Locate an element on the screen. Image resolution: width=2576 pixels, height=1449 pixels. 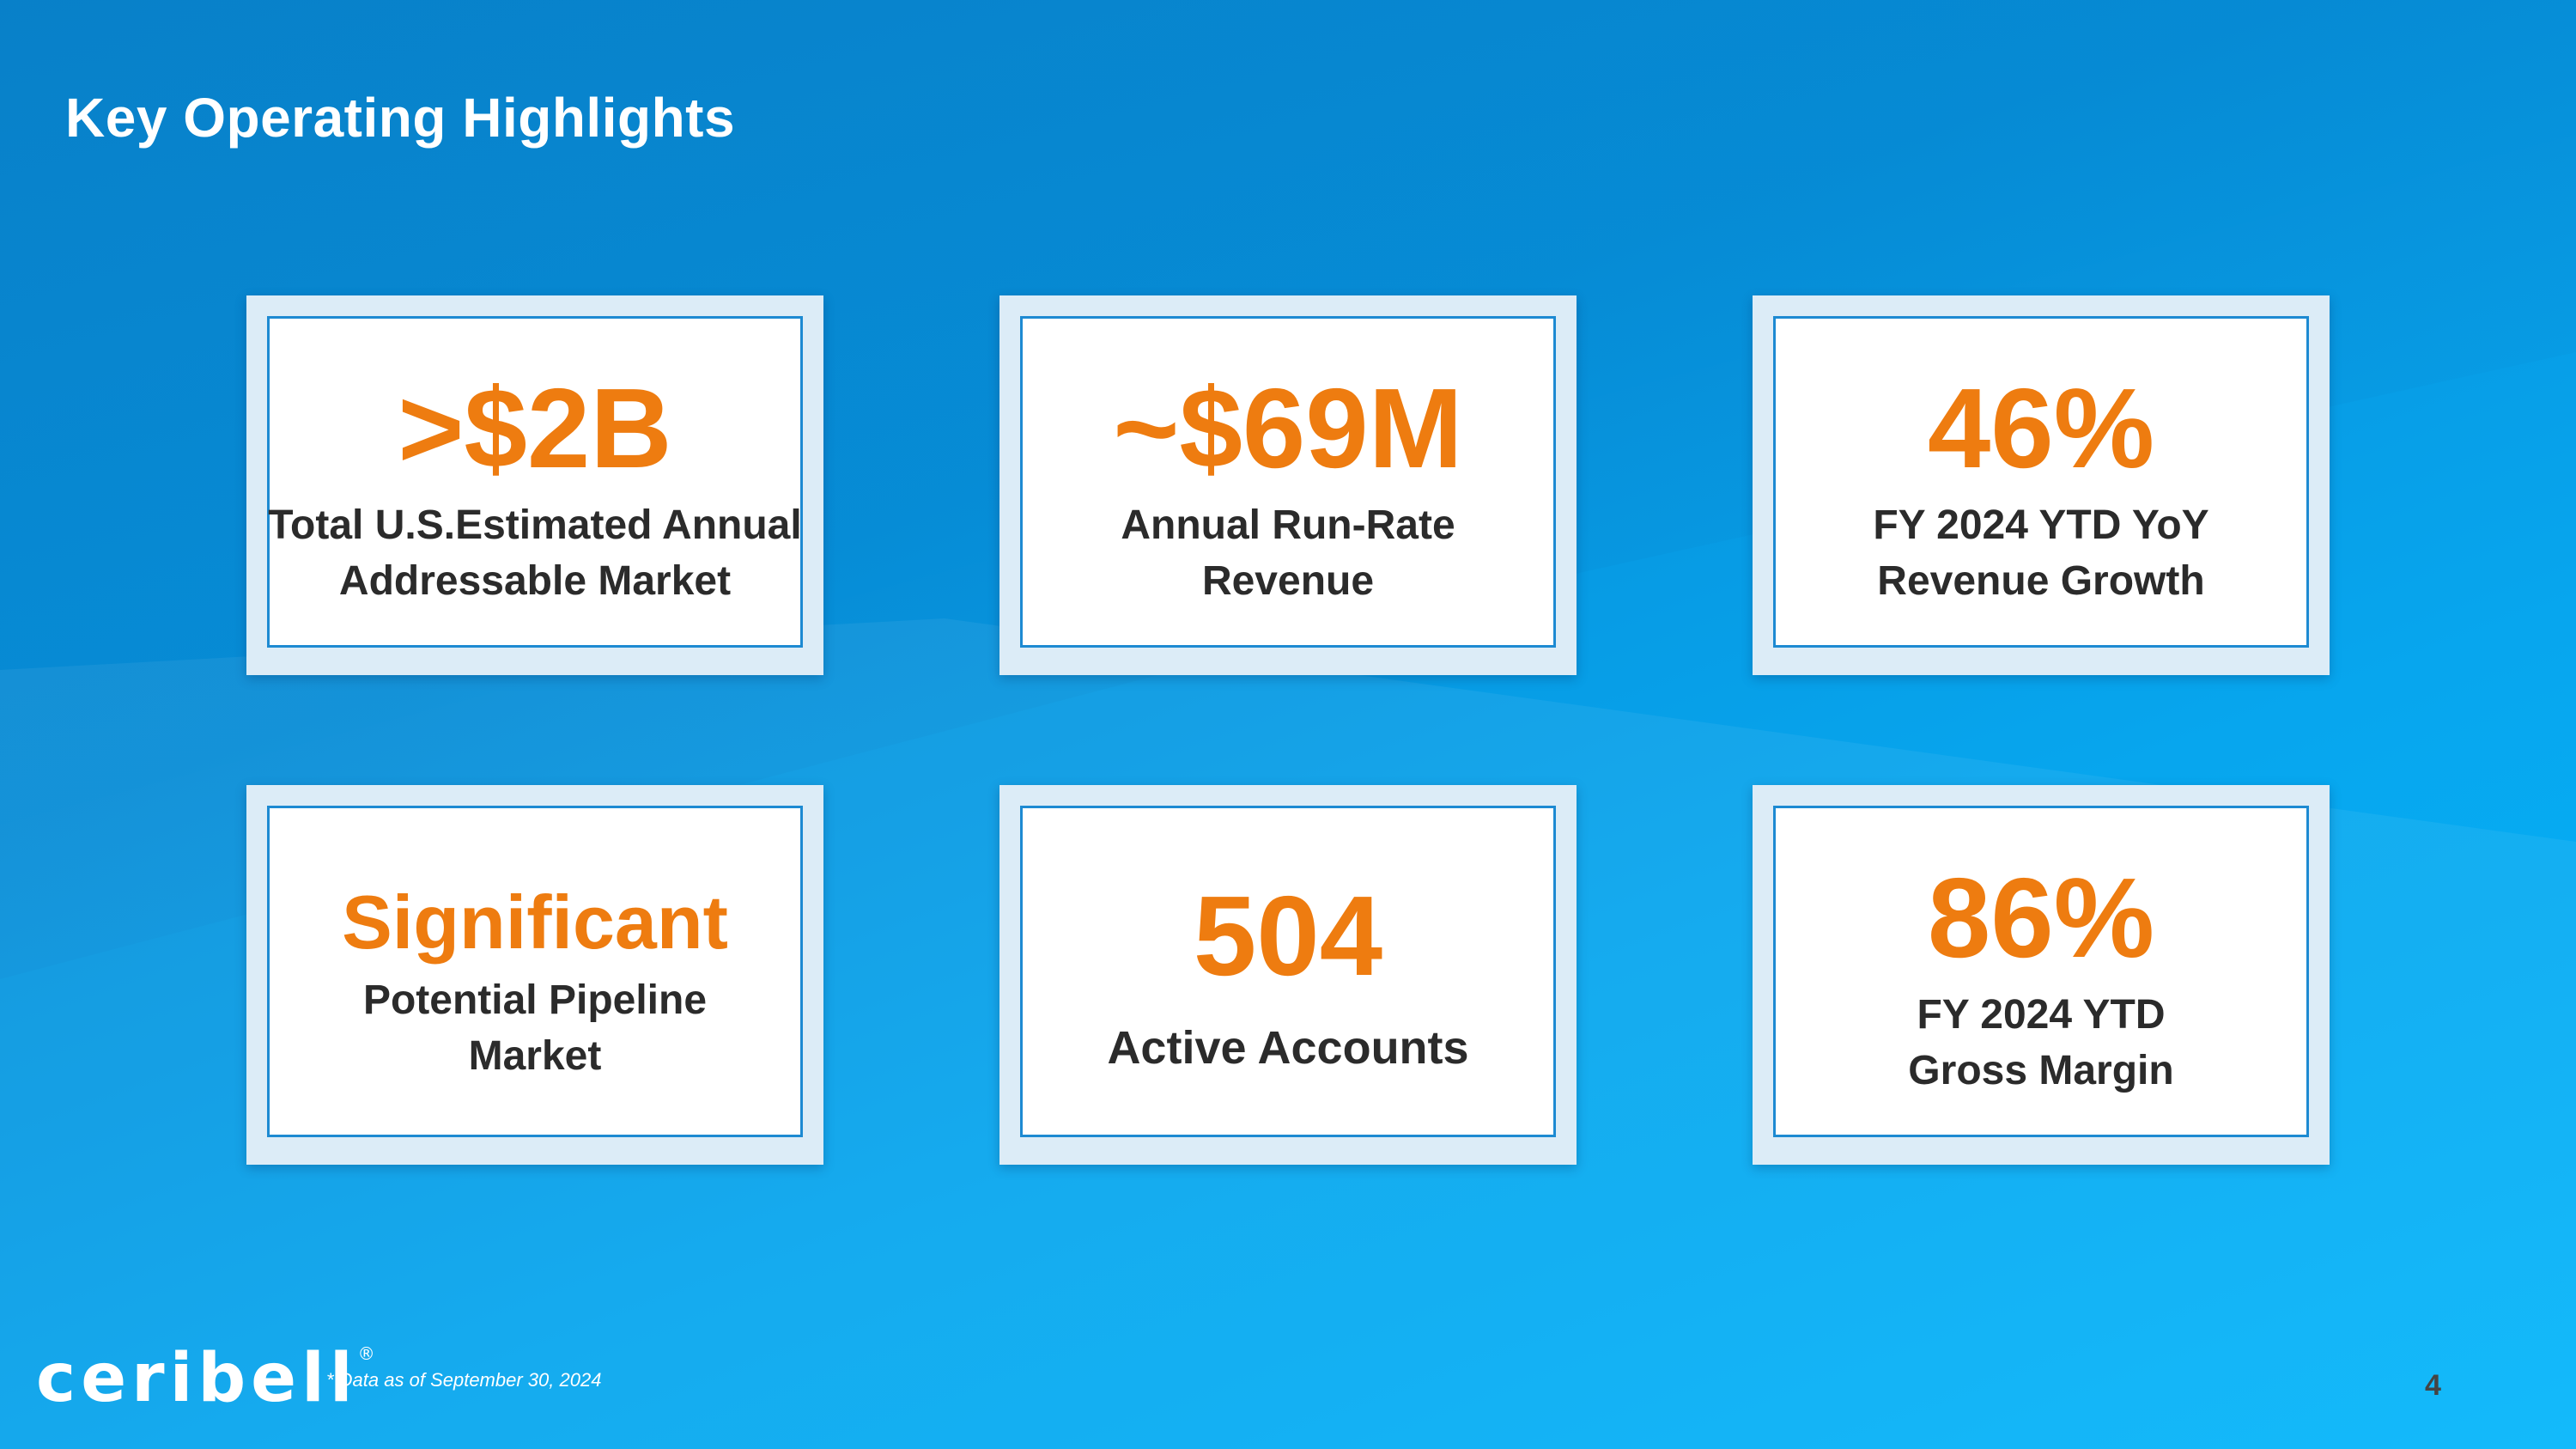
highlight-card-gross-margin: 86% FY 2024 YTD Gross Margin is located at coordinates (2041, 975).